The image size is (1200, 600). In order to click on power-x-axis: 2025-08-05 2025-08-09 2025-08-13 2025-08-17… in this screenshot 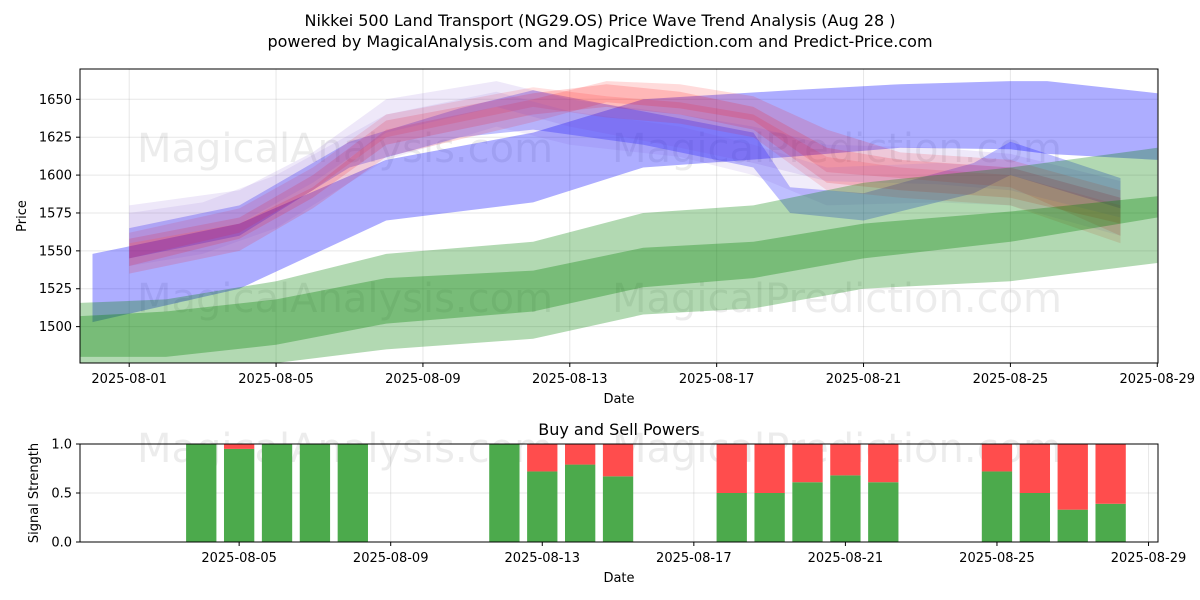, I will do `click(693, 554)`.